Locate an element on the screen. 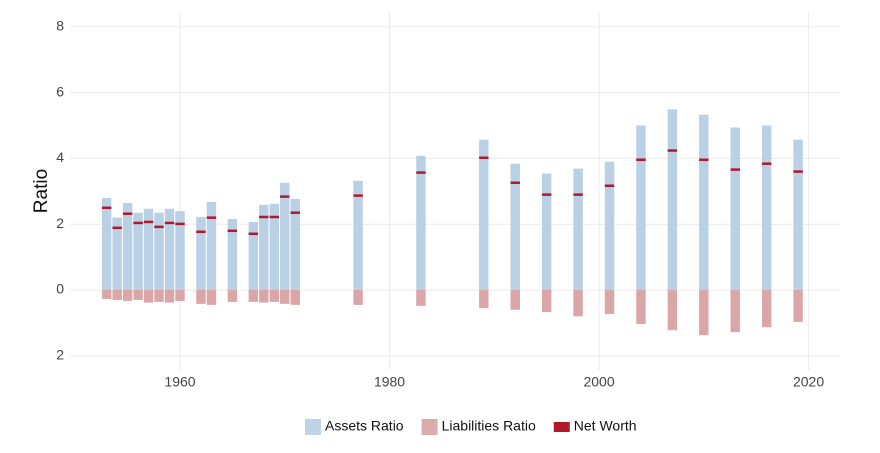  x-tick-label: 2020 is located at coordinates (808, 382).